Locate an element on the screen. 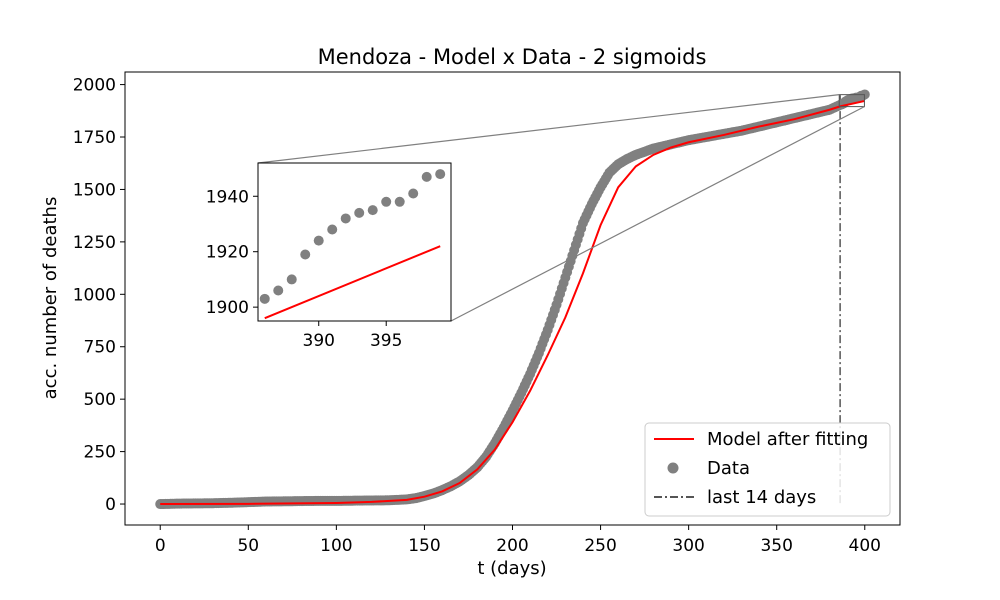 Image resolution: width=1000 pixels, height=600 pixels. inset-y-tick-label: 1920 is located at coordinates (227, 253).